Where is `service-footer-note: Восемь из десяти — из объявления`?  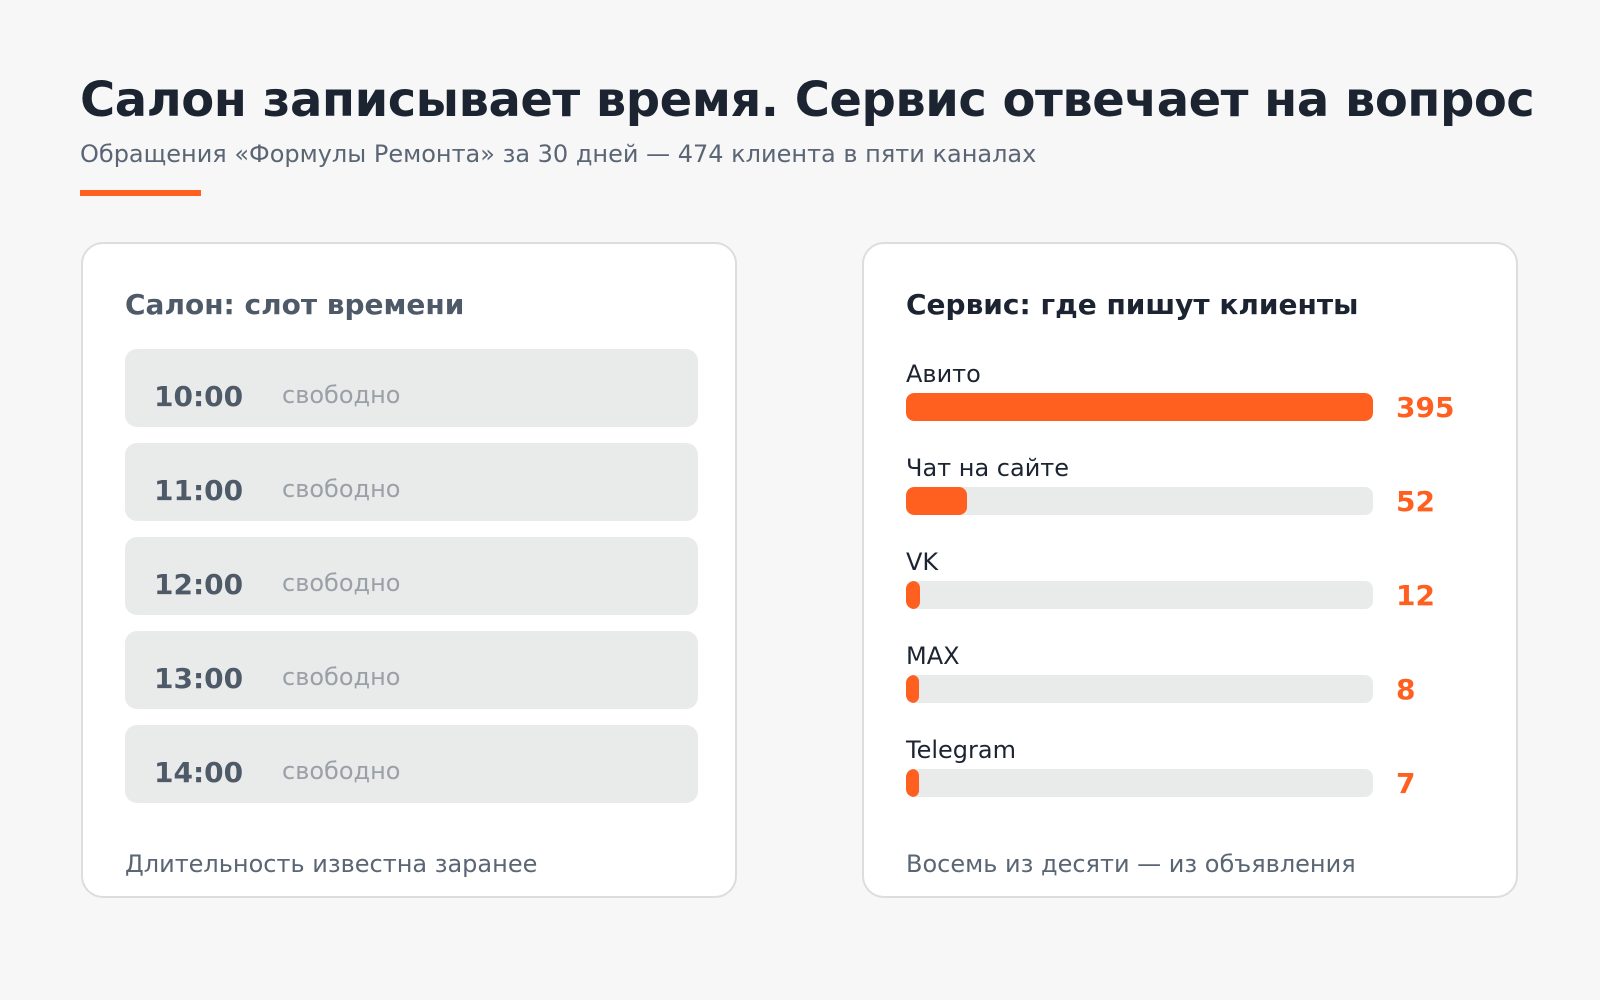 service-footer-note: Восемь из десяти — из объявления is located at coordinates (1131, 864).